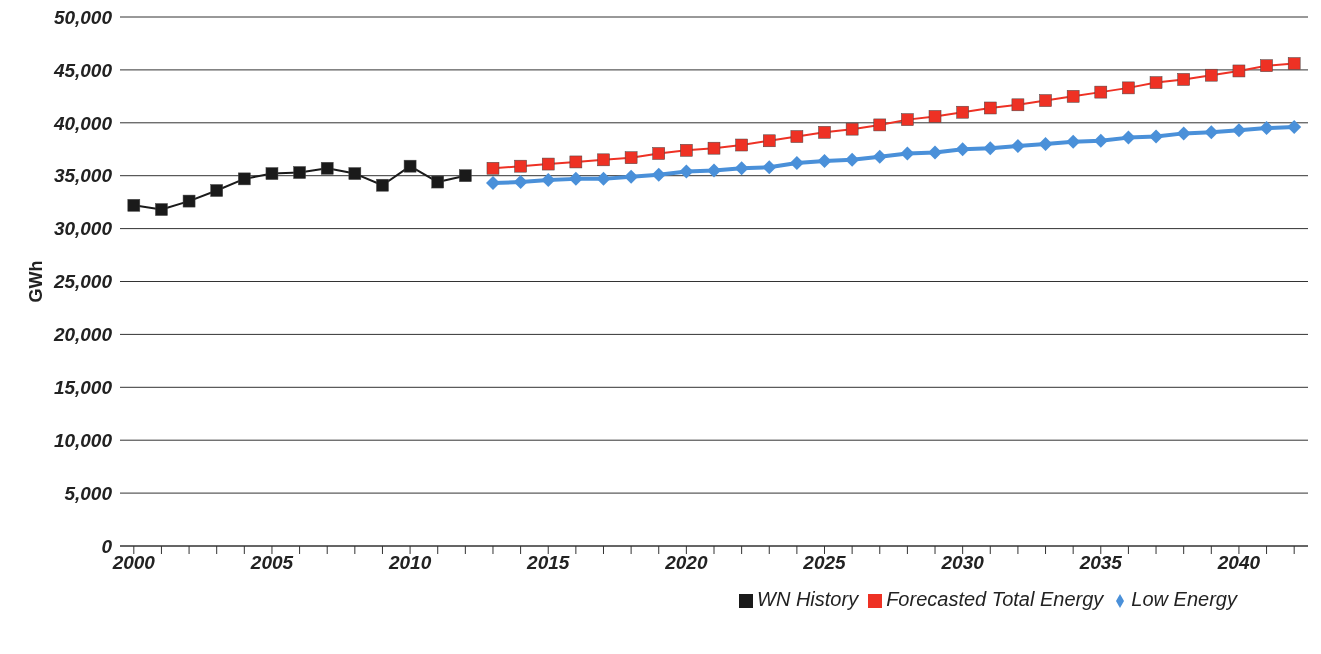  What do you see at coordinates (82, 335) in the screenshot?
I see `y-tick-label: 20,000` at bounding box center [82, 335].